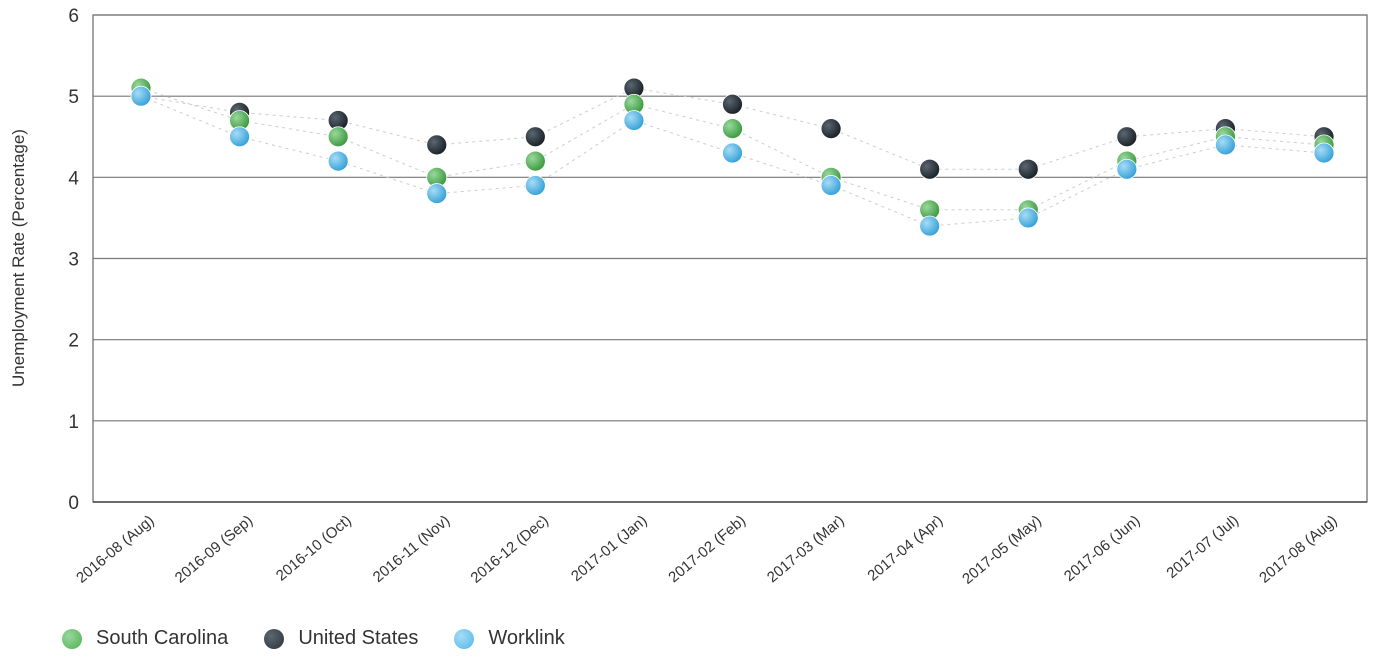  What do you see at coordinates (806, 549) in the screenshot?
I see `x-tick-label: 2017-03 (Mar)` at bounding box center [806, 549].